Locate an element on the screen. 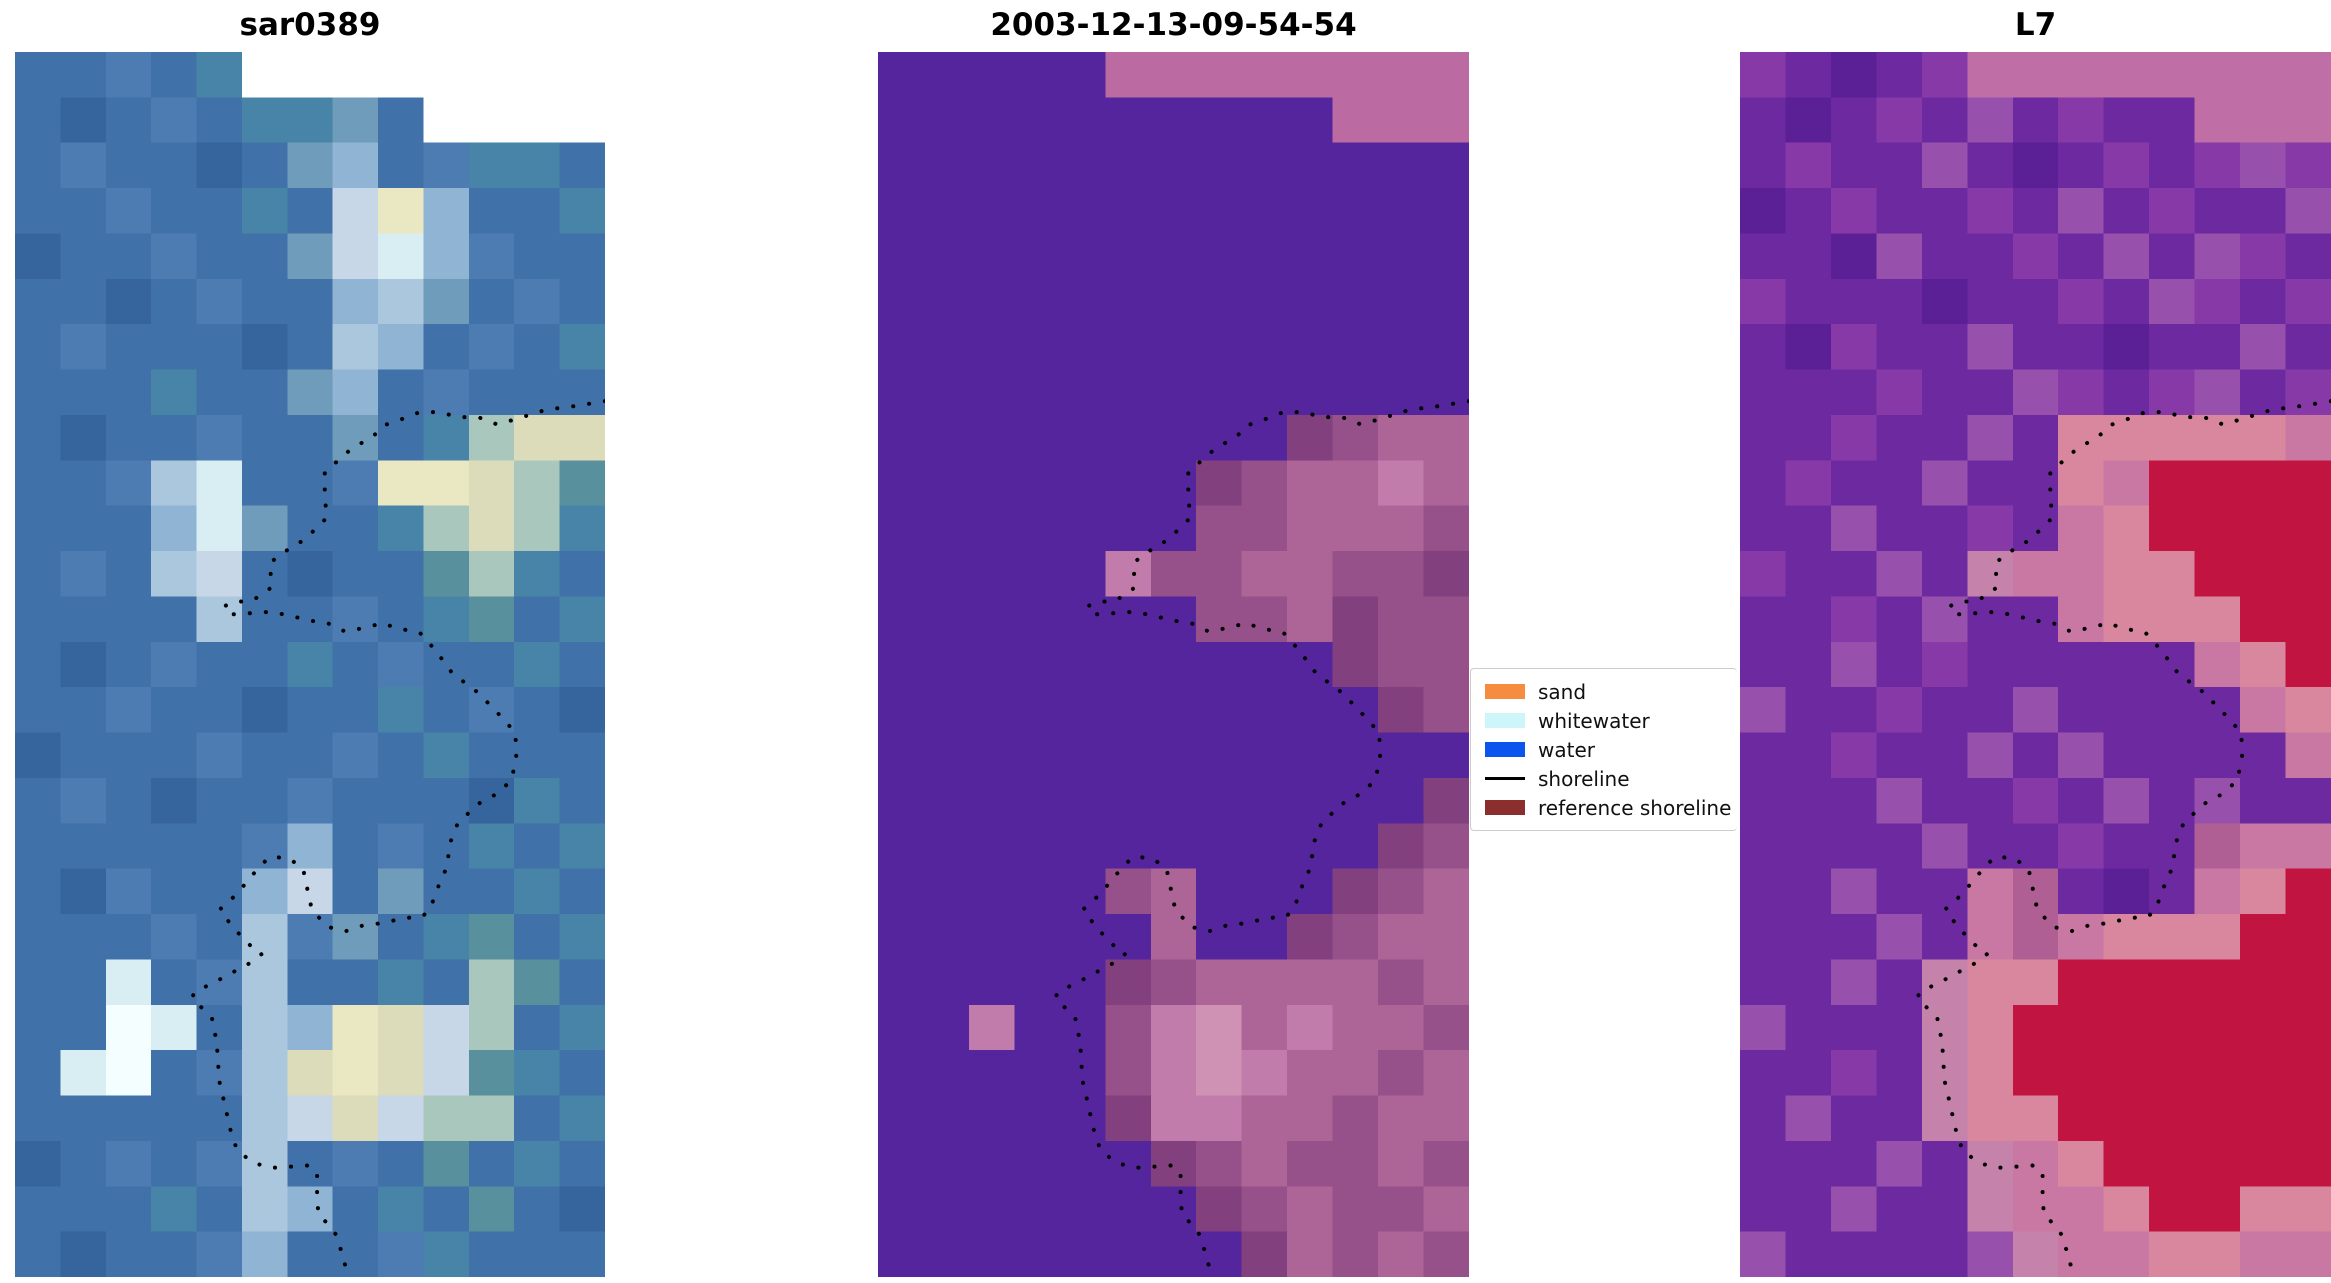 This screenshot has width=2331, height=1283. legend-label-whitewater: whitewater is located at coordinates (1594, 720).